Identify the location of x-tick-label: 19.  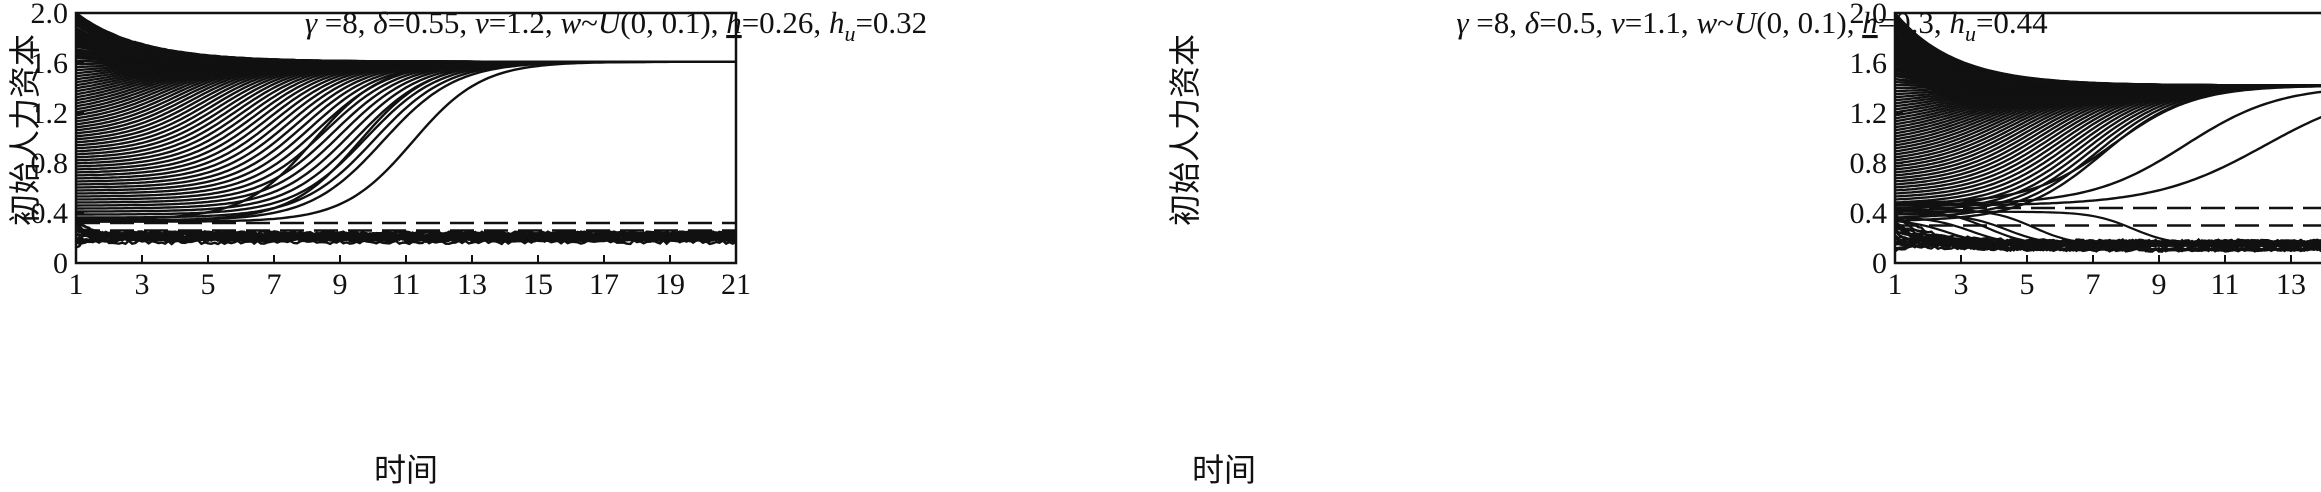
(670, 284).